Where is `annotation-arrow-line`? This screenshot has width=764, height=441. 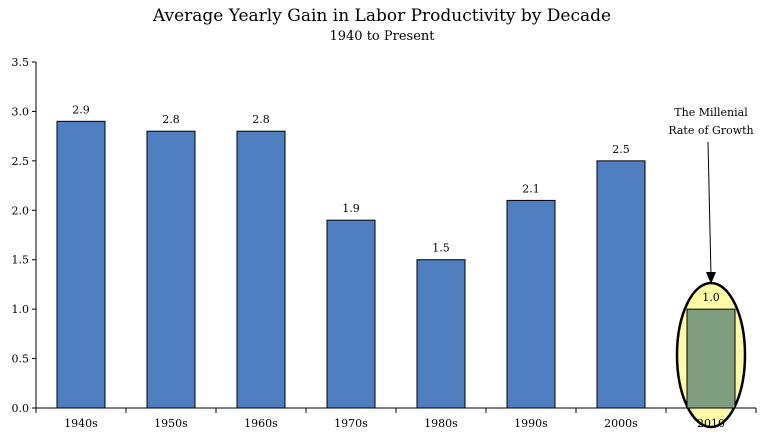
annotation-arrow-line is located at coordinates (709, 209).